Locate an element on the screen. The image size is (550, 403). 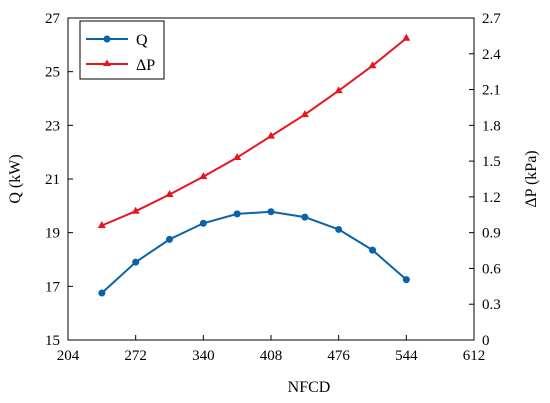
y-right-tick-label: 0.6 is located at coordinates (491, 269).